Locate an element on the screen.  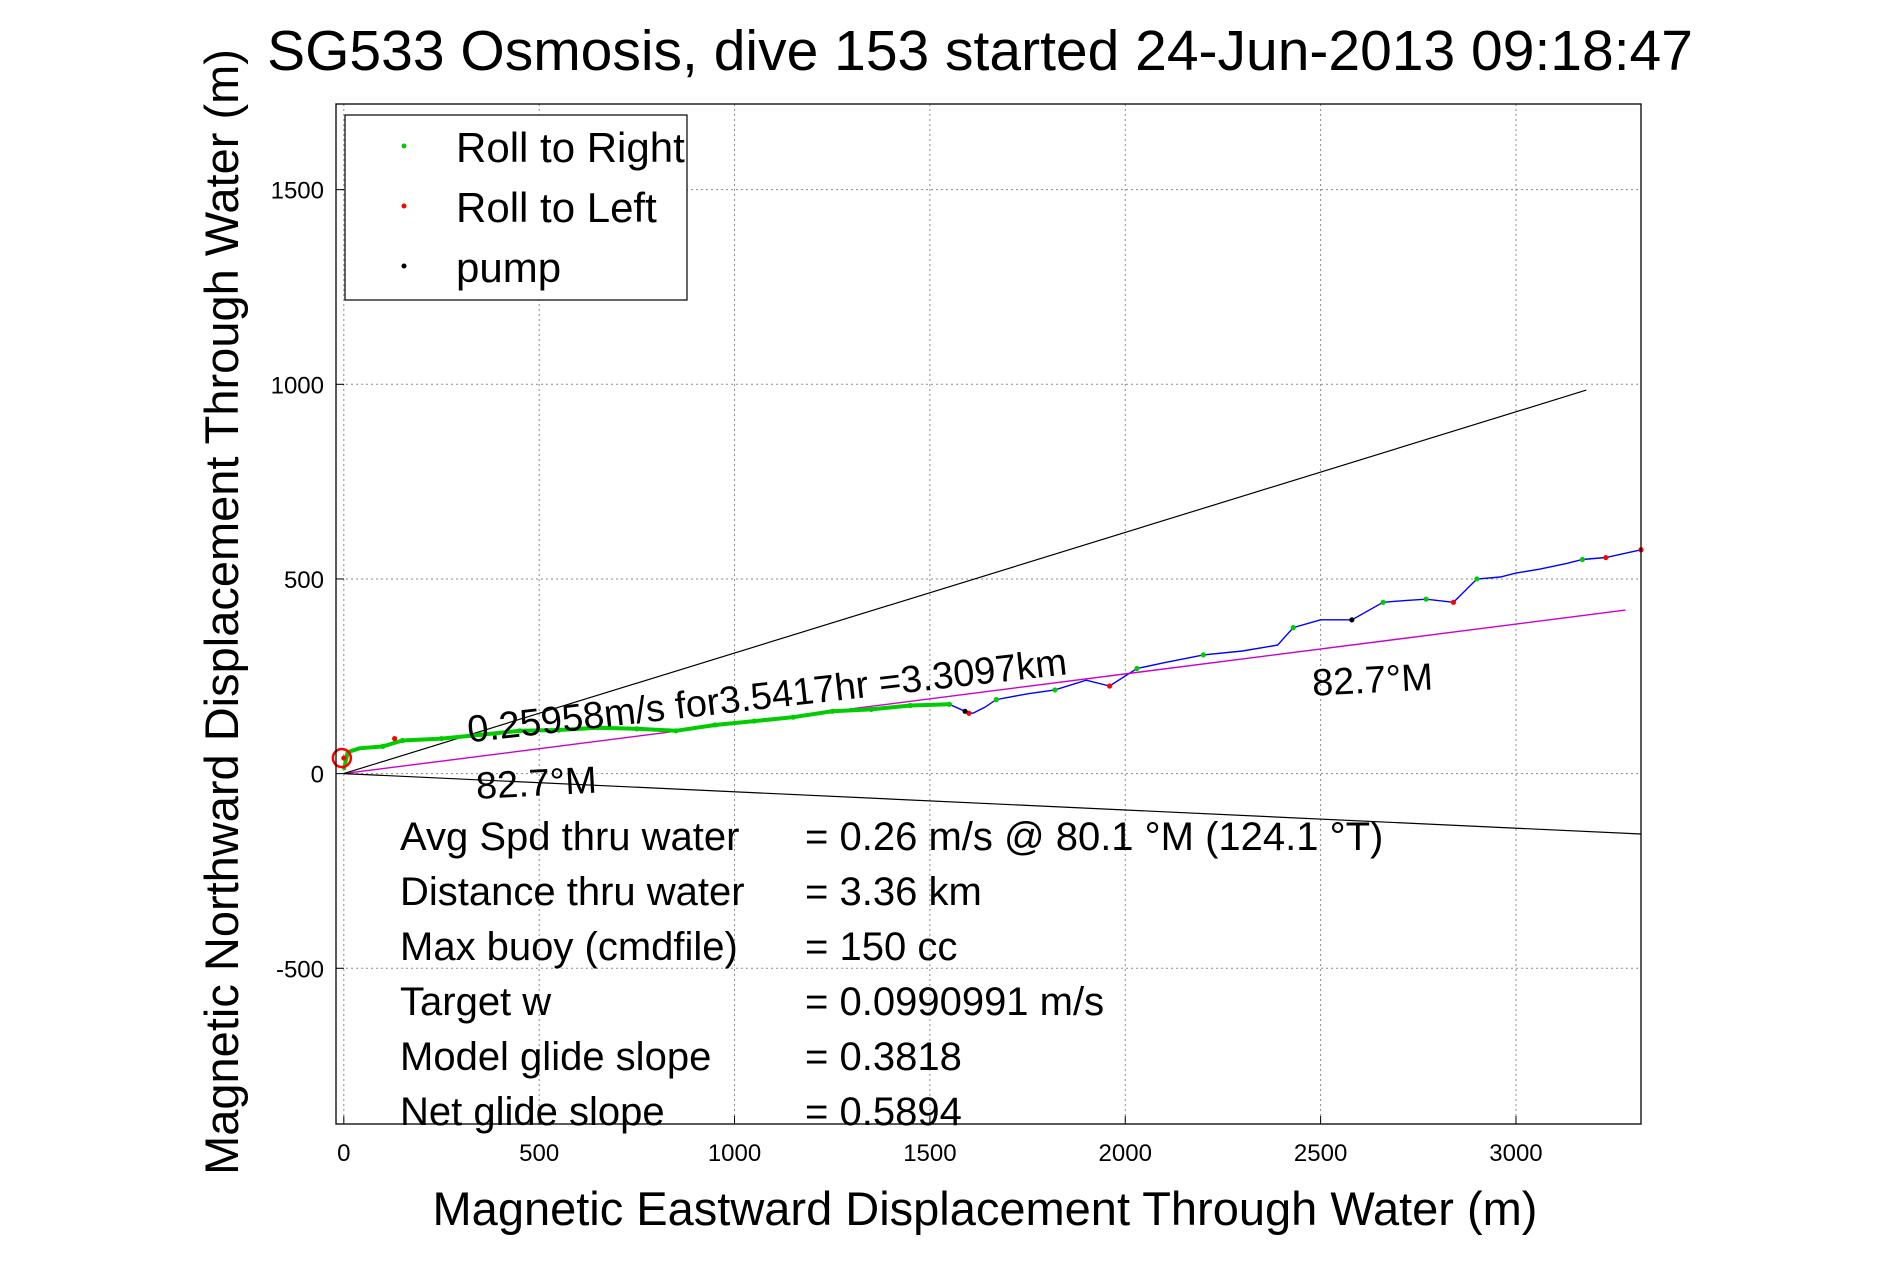
x-tick-label: 2500 is located at coordinates (1320, 1153).